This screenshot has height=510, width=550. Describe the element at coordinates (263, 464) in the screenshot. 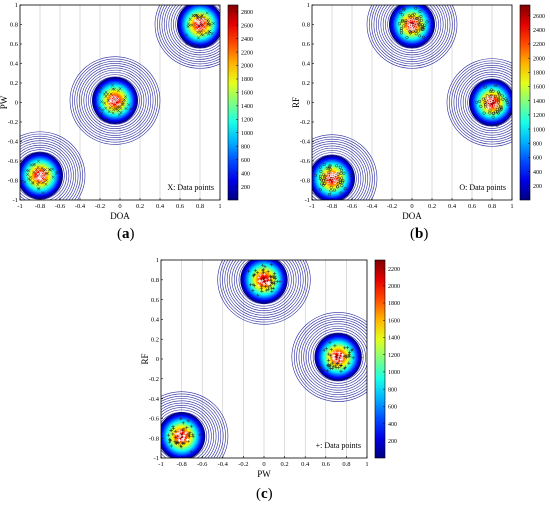

I see `x-tick-label: 0` at that location.